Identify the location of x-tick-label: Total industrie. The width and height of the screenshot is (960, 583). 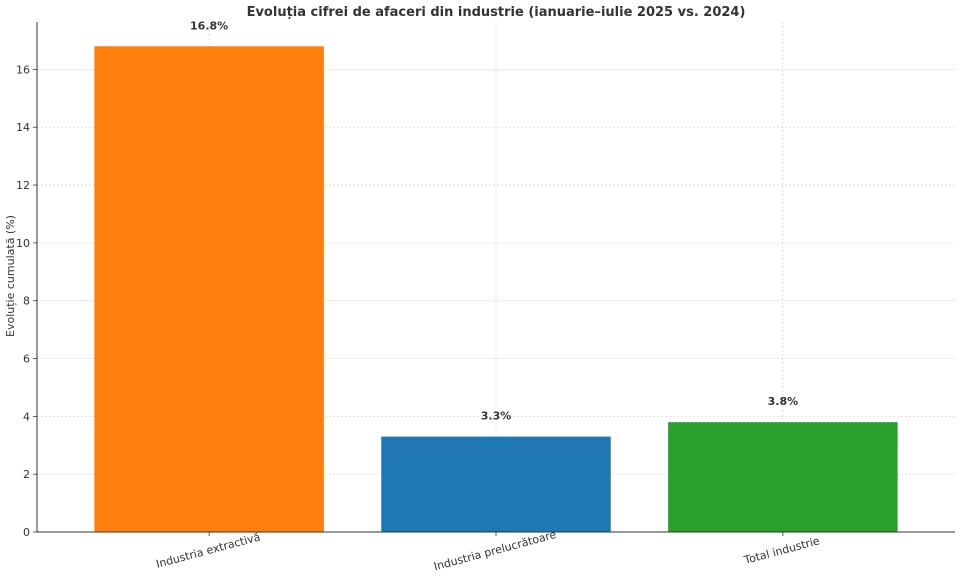
(781, 550).